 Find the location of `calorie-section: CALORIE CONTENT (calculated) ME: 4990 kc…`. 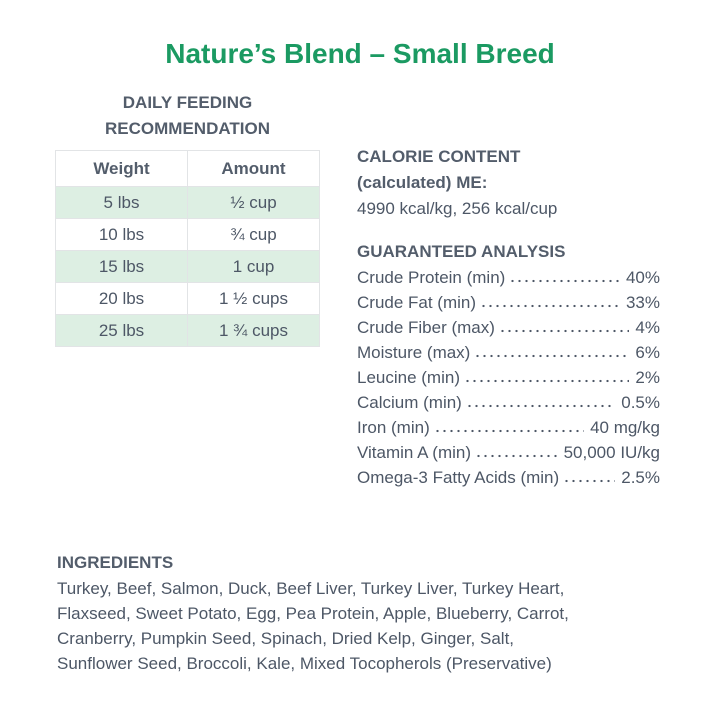

calorie-section: CALORIE CONTENT (calculated) ME: 4990 kc… is located at coordinates (457, 182).